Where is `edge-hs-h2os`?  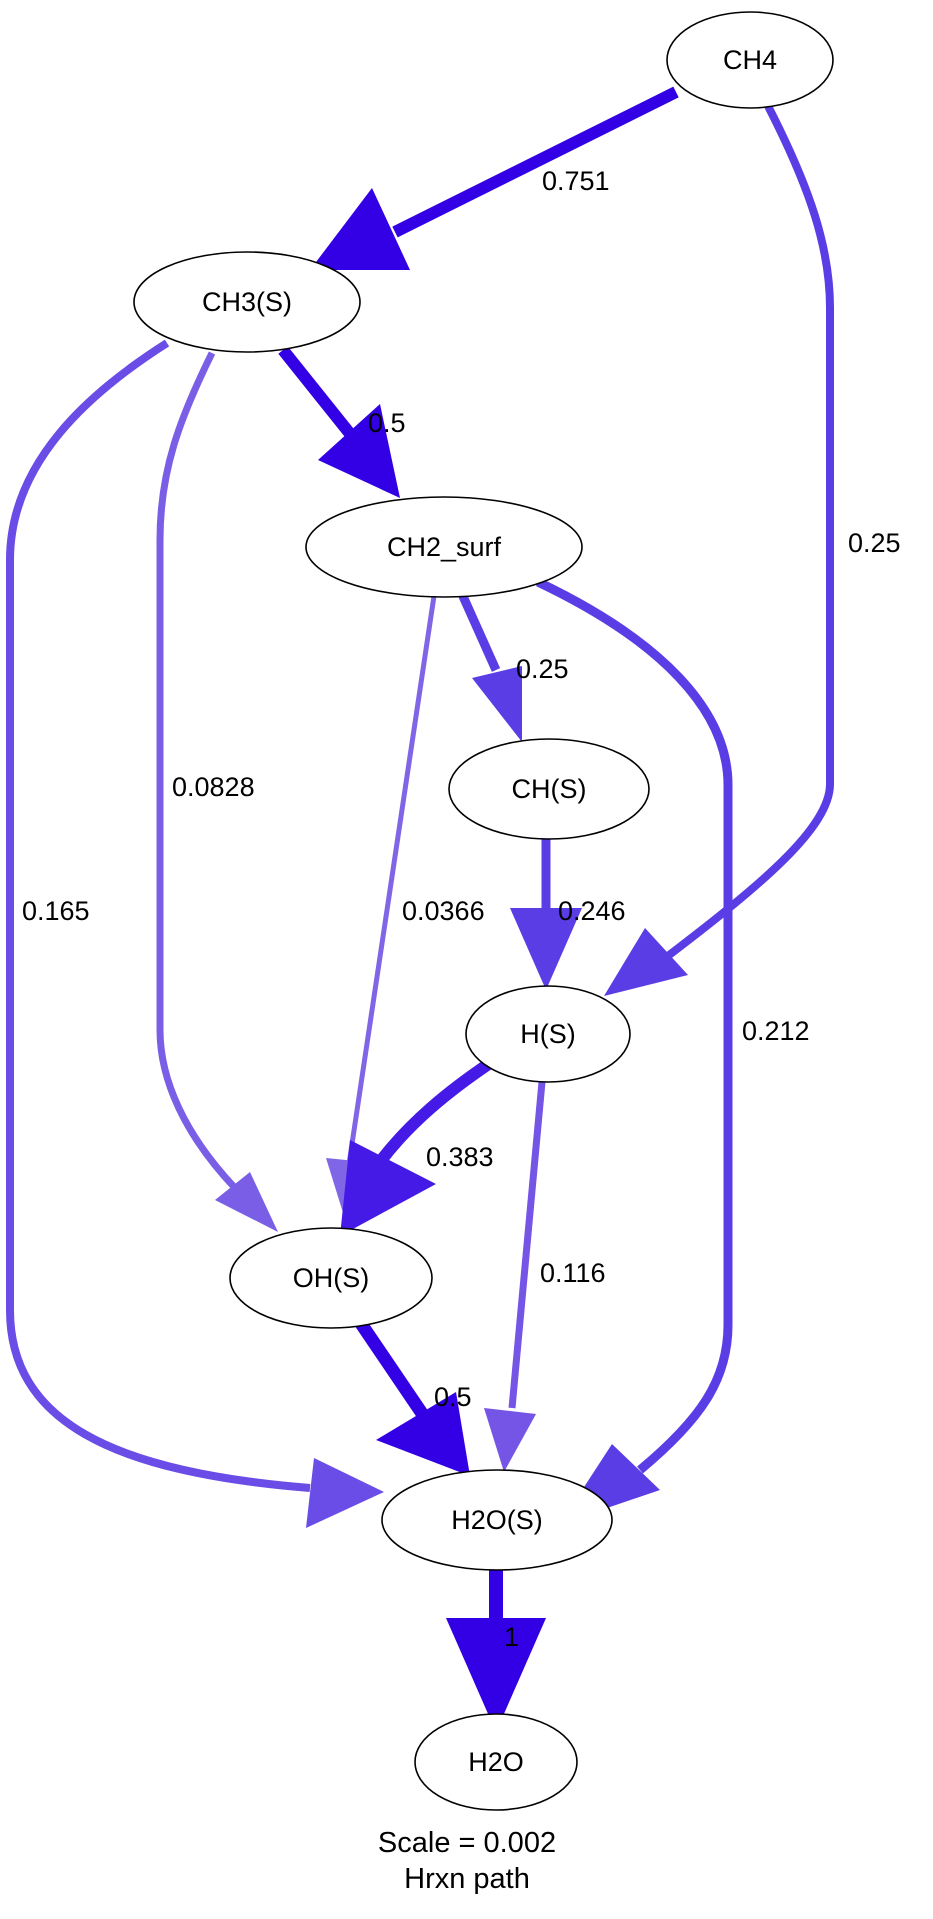
edge-hs-h2os is located at coordinates (515, 1276).